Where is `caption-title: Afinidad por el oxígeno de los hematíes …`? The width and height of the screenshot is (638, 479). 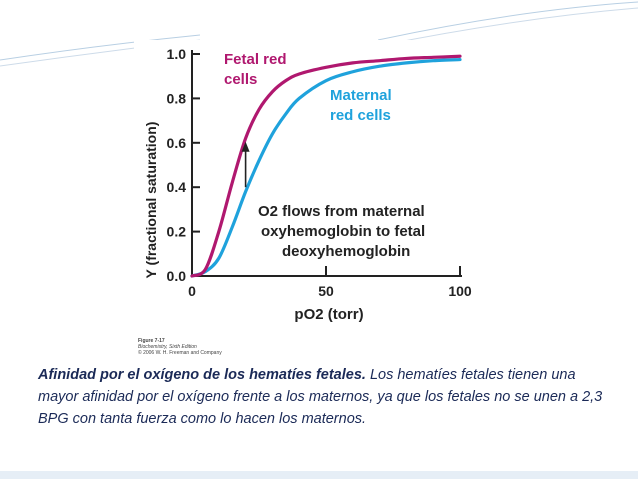
caption-title: Afinidad por el oxígeno de los hematíes … is located at coordinates (202, 375).